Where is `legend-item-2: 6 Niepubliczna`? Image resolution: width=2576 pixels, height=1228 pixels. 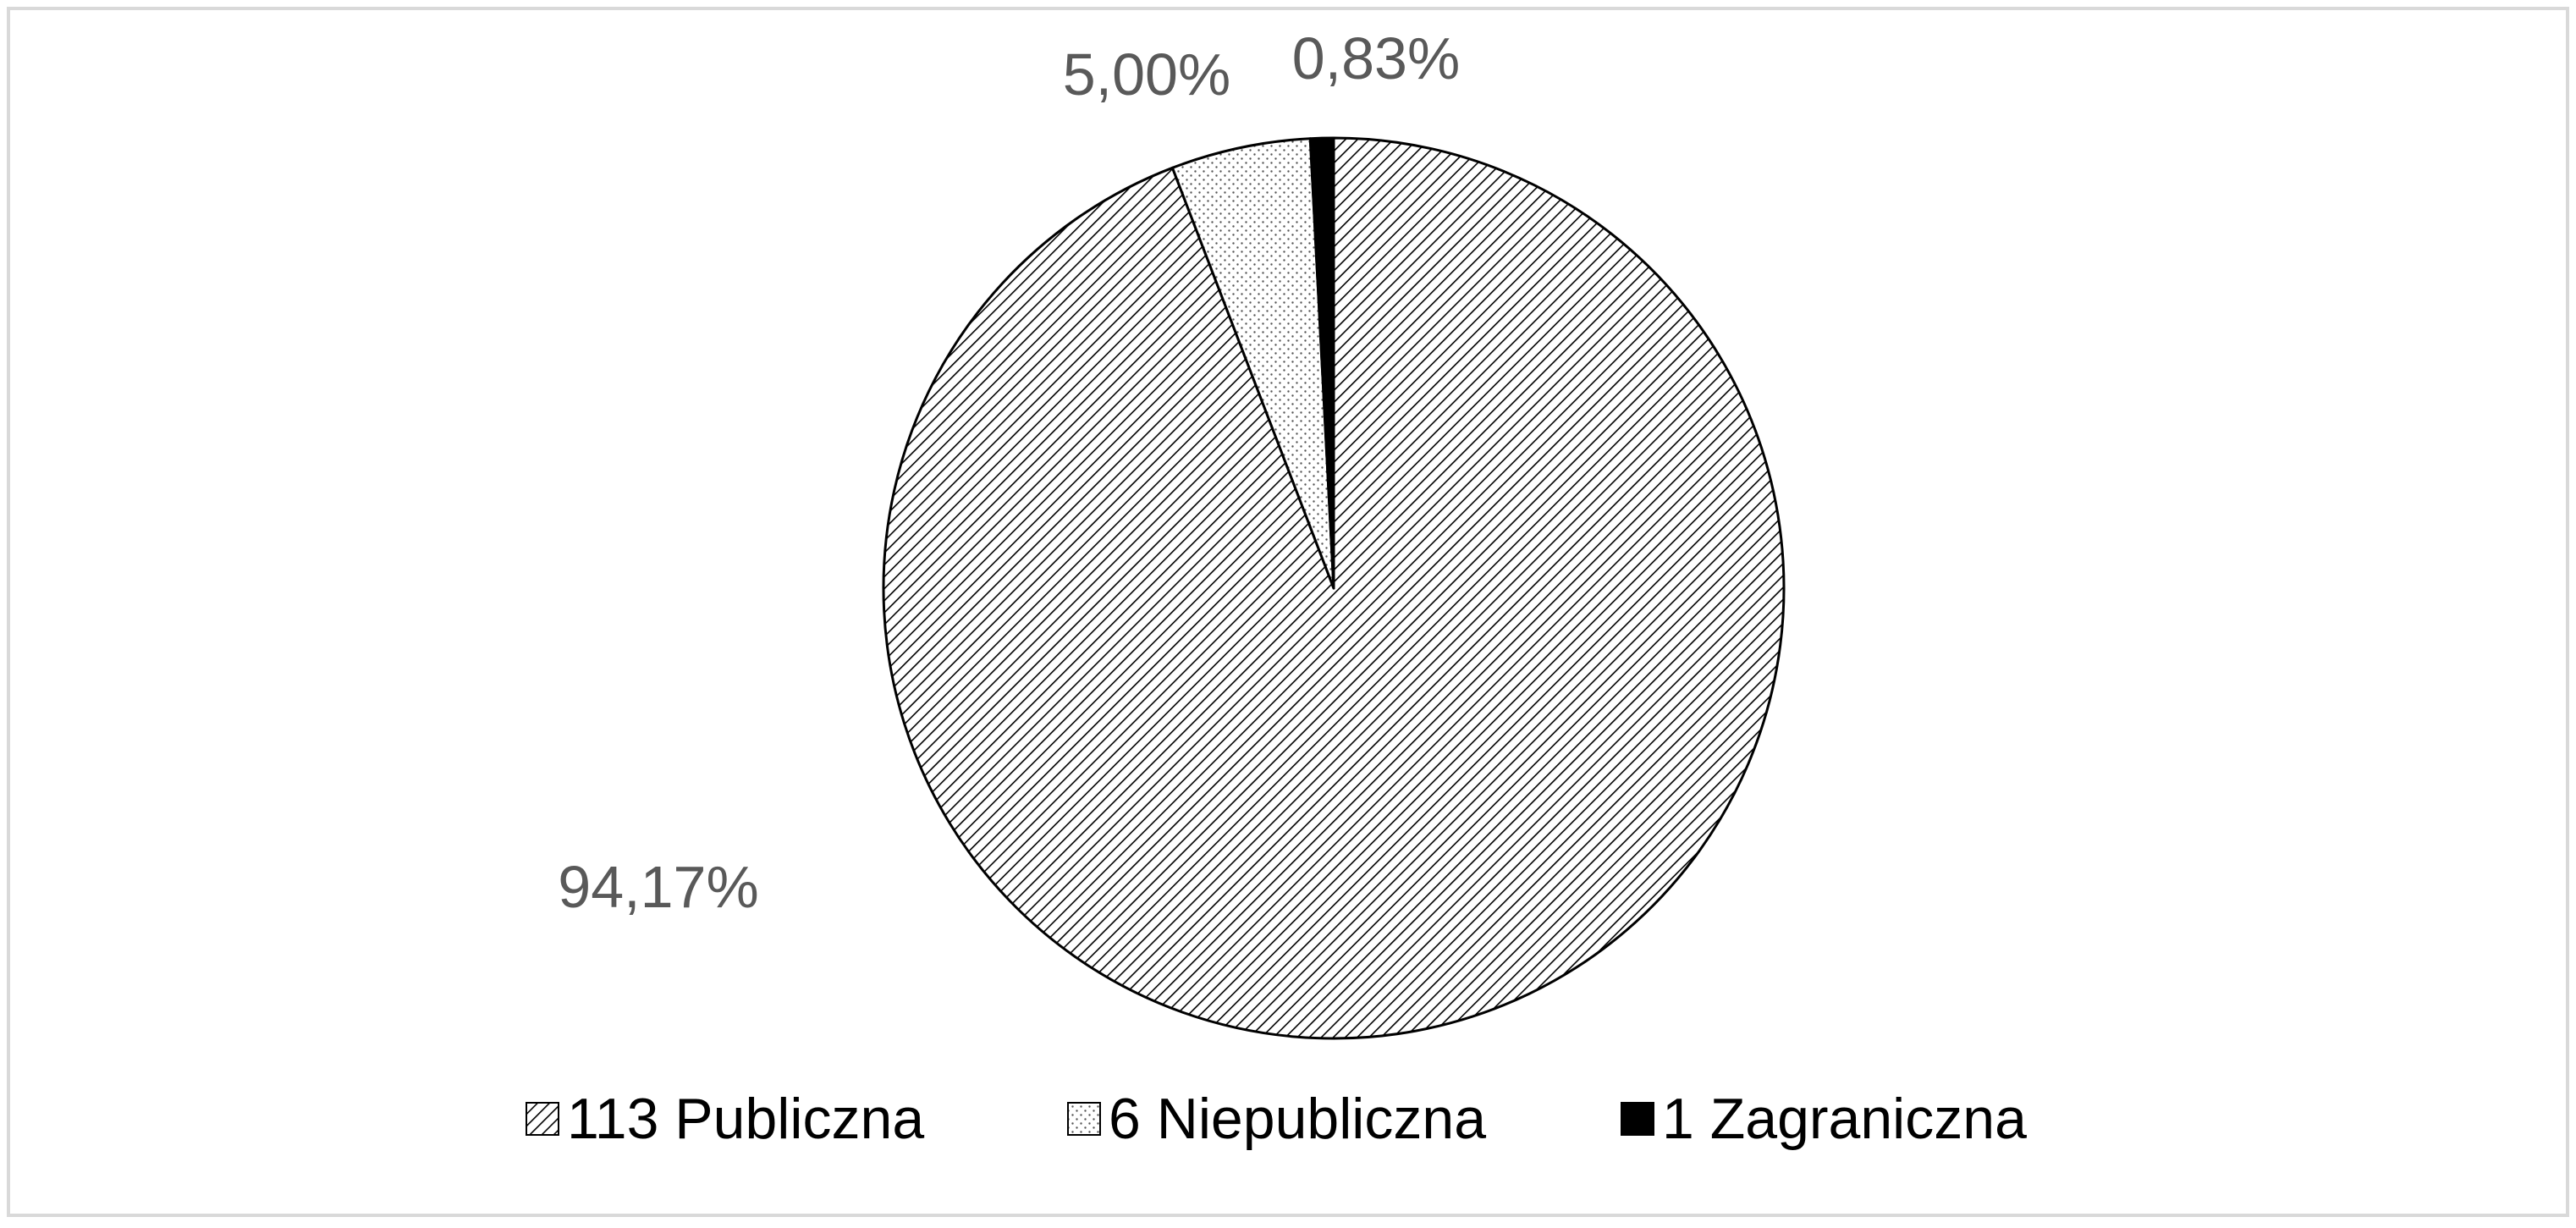
legend-item-2: 6 Niepubliczna is located at coordinates (1276, 1119).